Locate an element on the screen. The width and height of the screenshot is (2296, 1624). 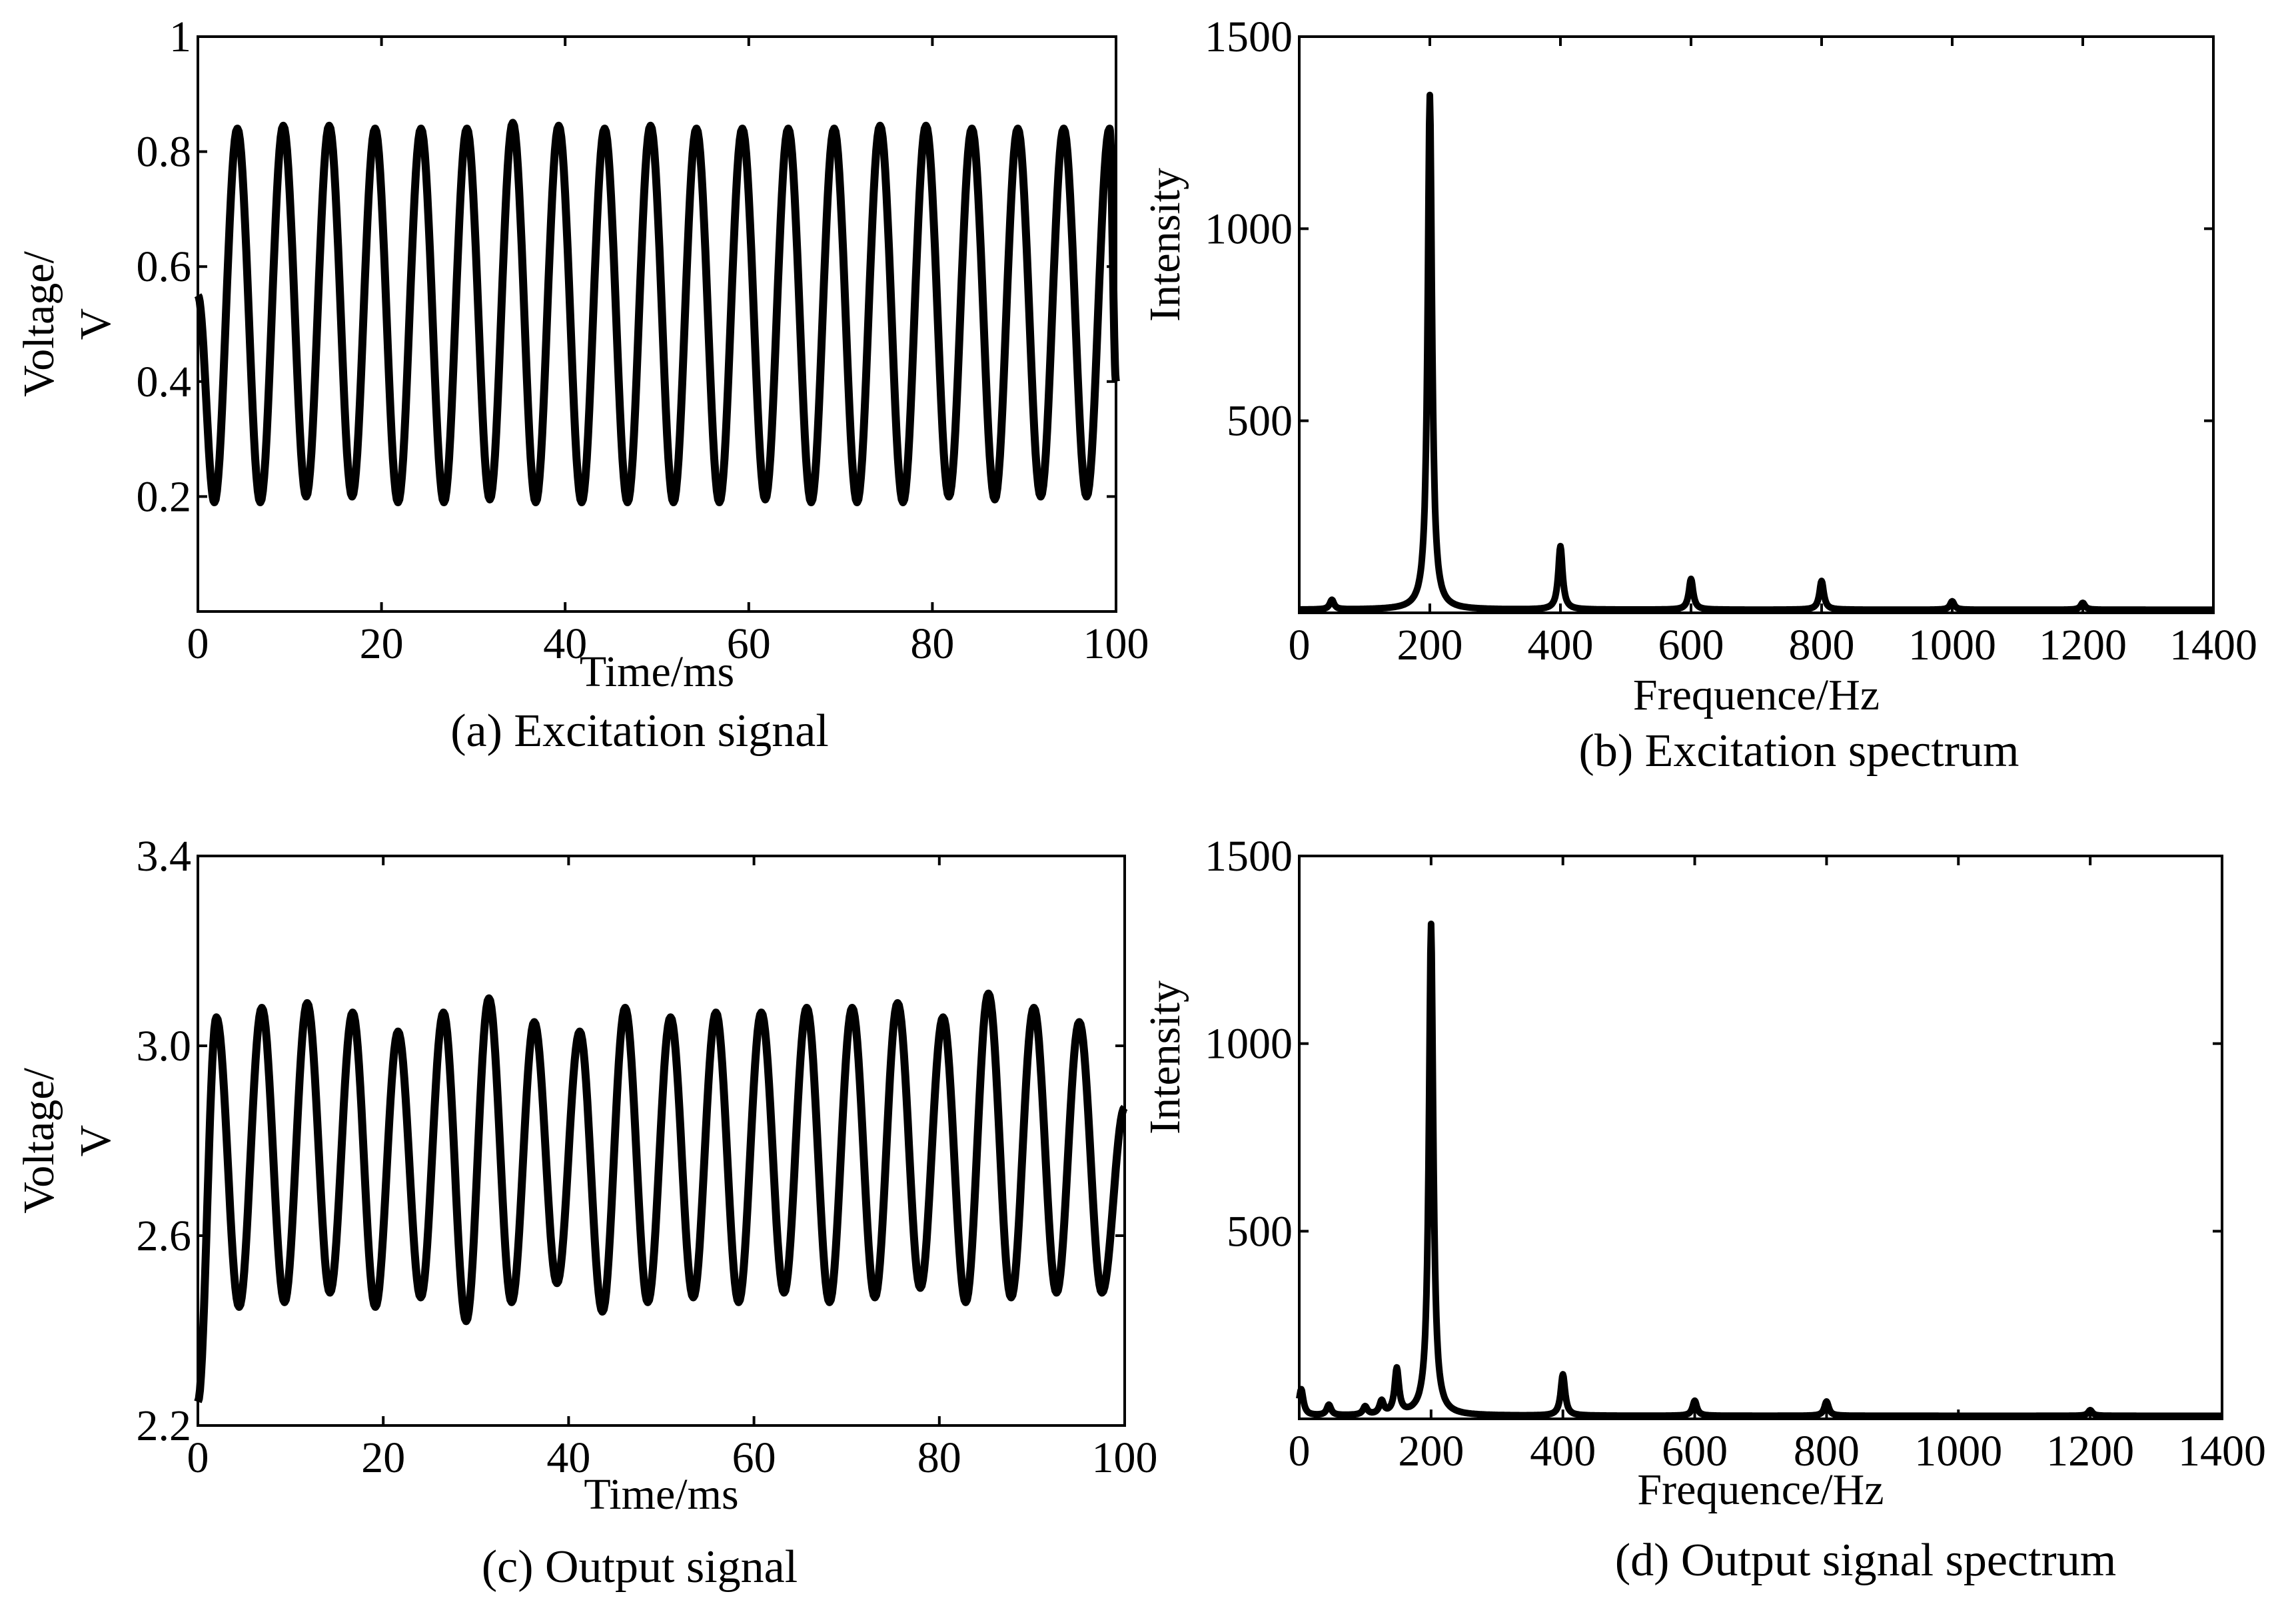
y-tick-label: 0.6 is located at coordinates (164, 266).